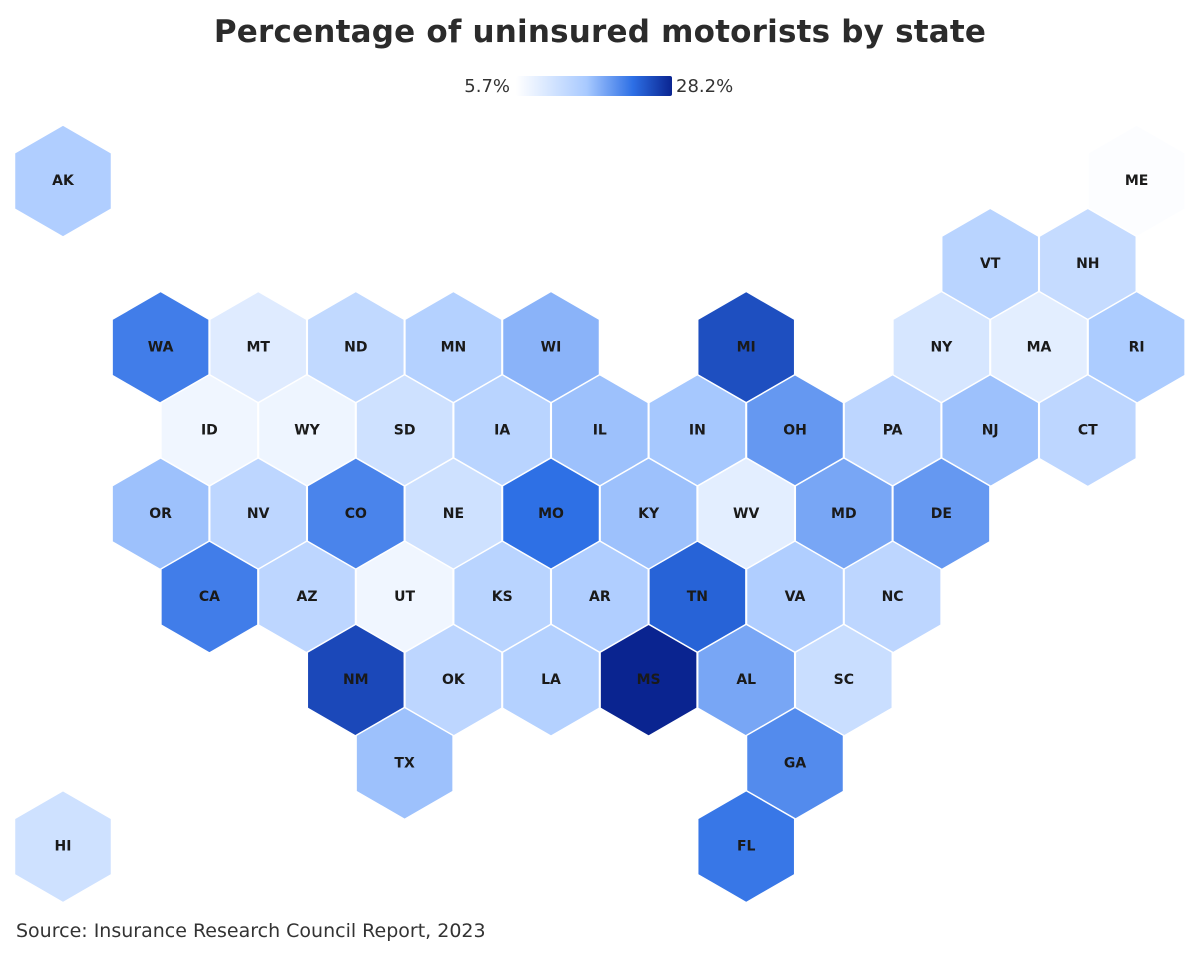 Image resolution: width=1200 pixels, height=960 pixels. I want to click on state-label-mi: MI, so click(746, 347).